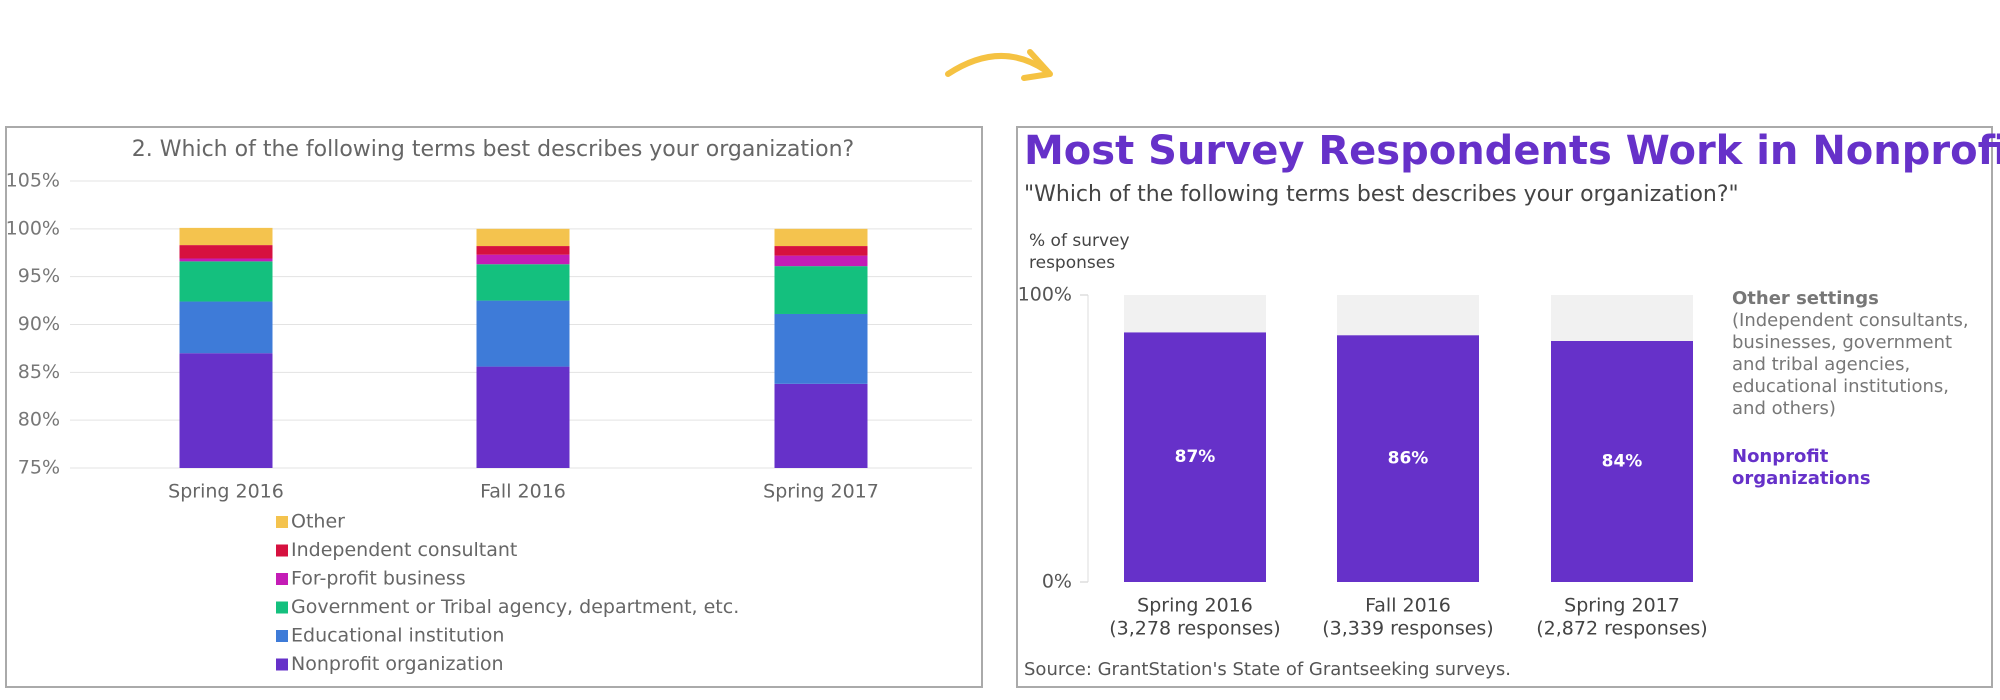  Describe the element at coordinates (404, 550) in the screenshot. I see `legend-label: Independent consultant` at that location.